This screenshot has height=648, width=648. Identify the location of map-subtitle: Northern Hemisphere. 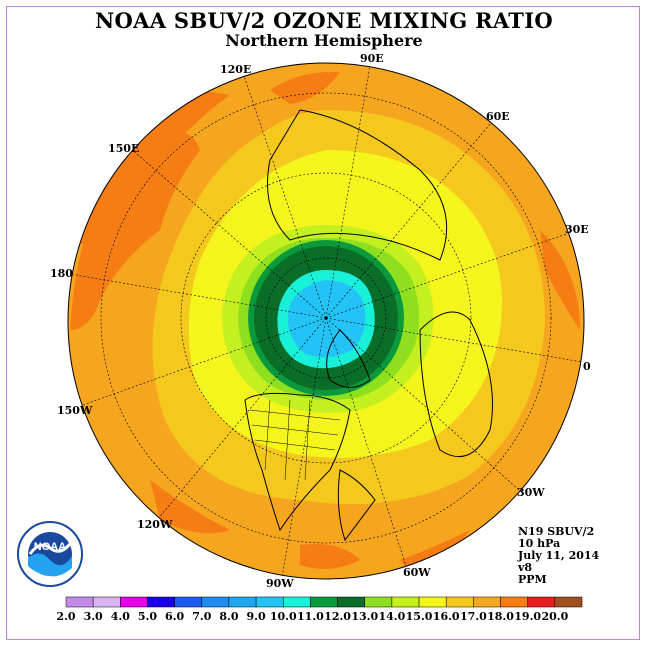
(324, 40).